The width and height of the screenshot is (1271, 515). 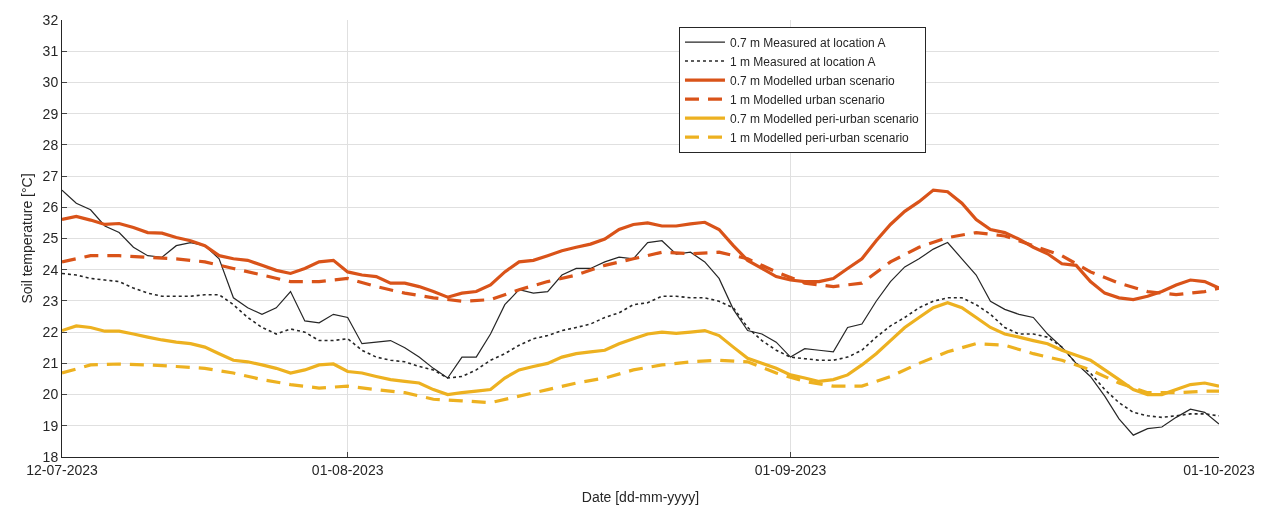 What do you see at coordinates (50, 238) in the screenshot?
I see `y-tick-label: 25` at bounding box center [50, 238].